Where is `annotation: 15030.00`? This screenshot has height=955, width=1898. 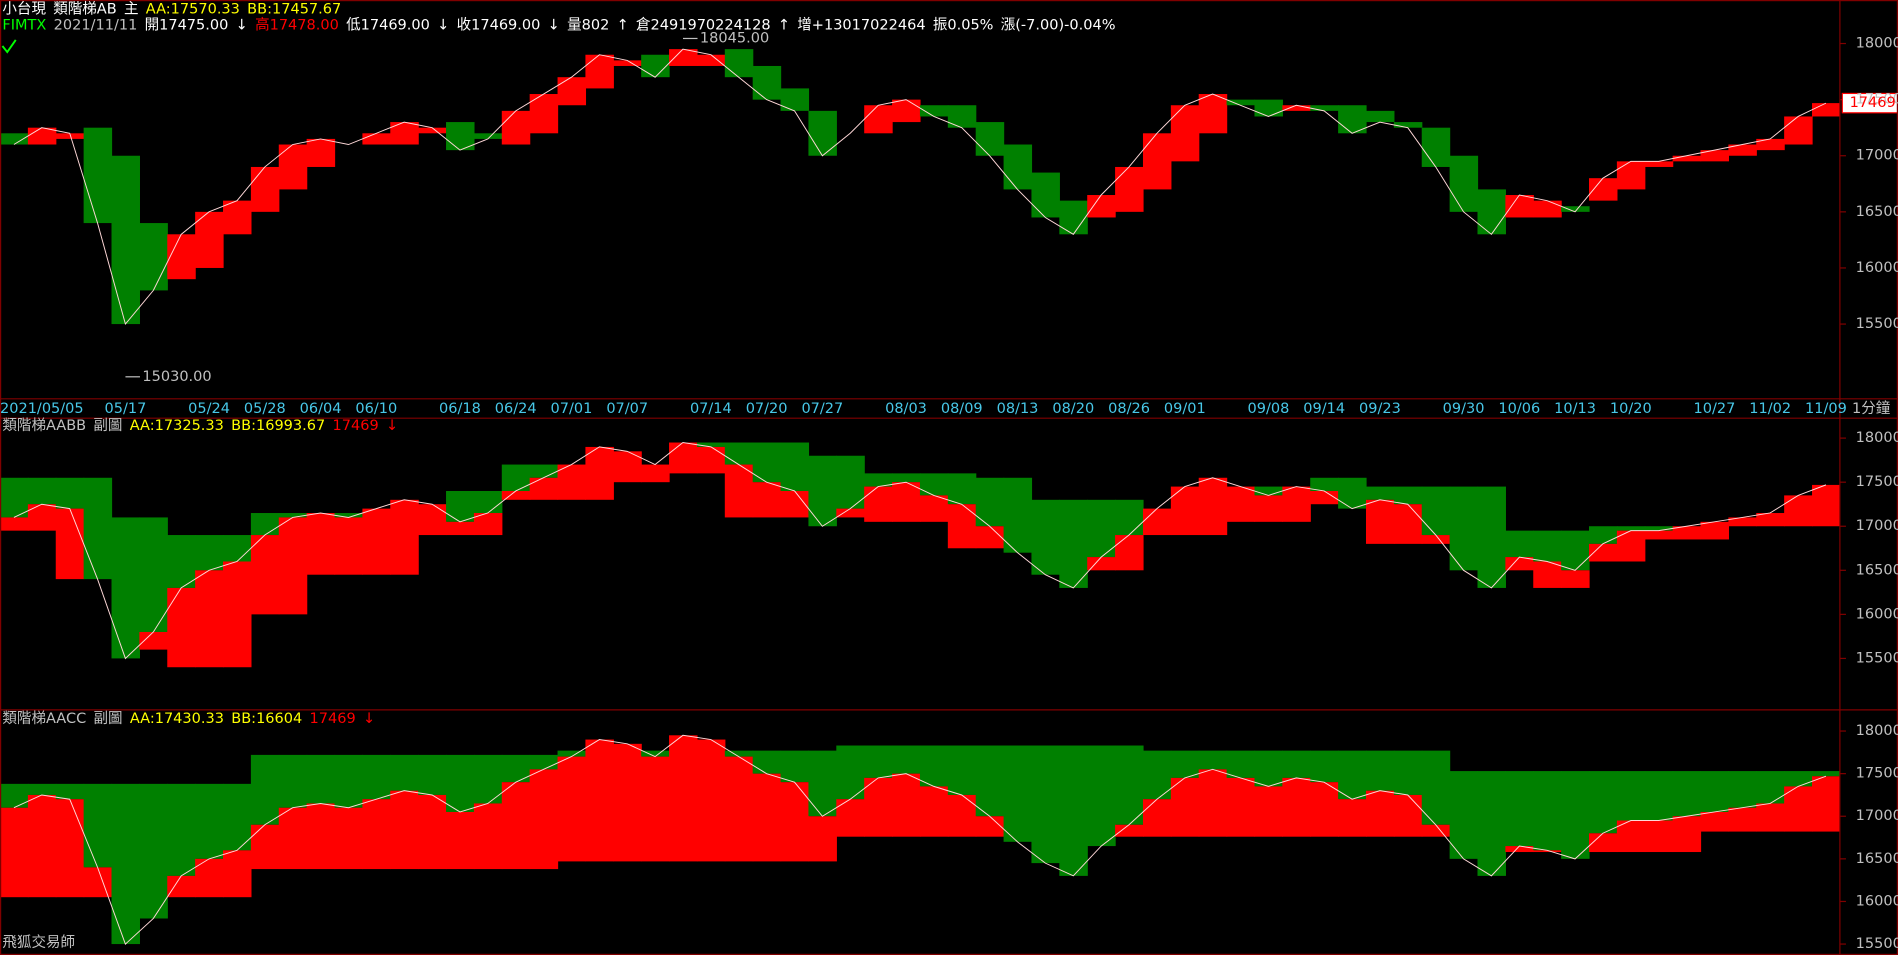 annotation: 15030.00 is located at coordinates (176, 377).